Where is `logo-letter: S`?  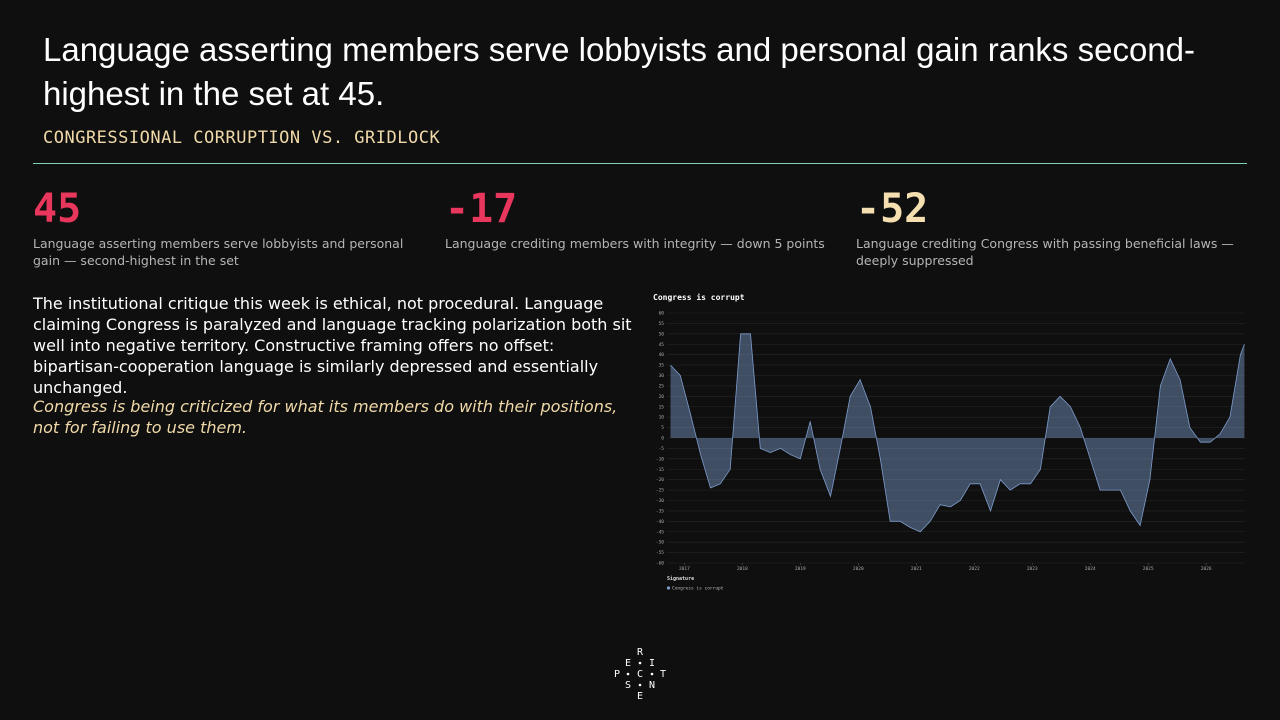
logo-letter: S is located at coordinates (628, 685).